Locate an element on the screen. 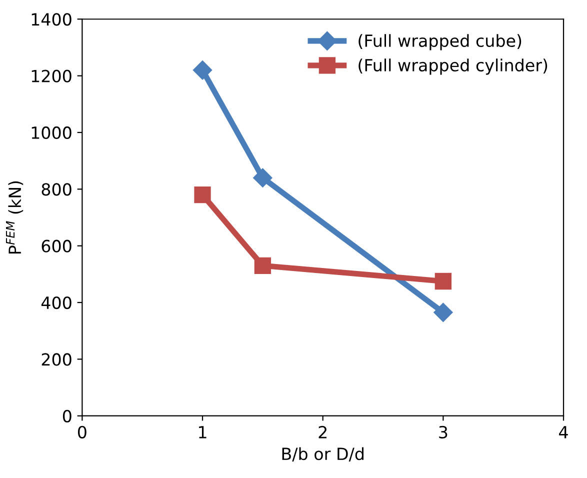  y-tick-label: 0 is located at coordinates (67, 416).